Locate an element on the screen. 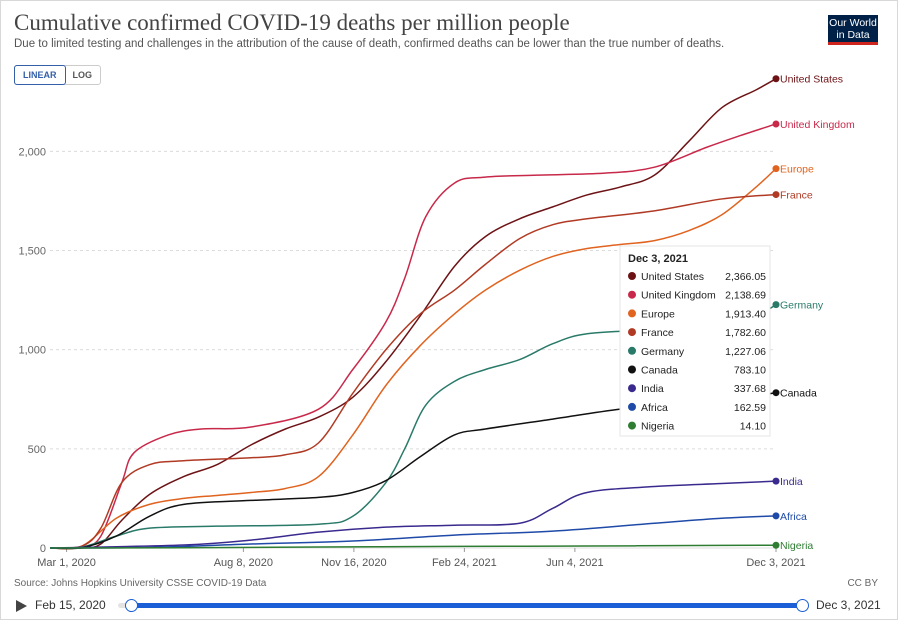 The height and width of the screenshot is (620, 898). tooltip-row-value: 337.68 is located at coordinates (750, 389).